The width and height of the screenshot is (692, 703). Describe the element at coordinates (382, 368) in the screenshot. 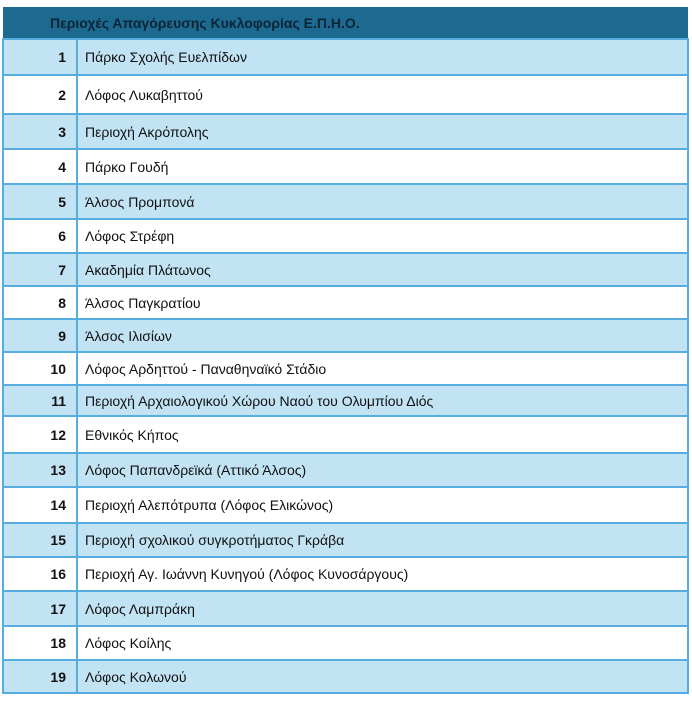

I see `area-name: Λόφος Αρδηττού - Παναθηναϊκό Στάδιο` at that location.